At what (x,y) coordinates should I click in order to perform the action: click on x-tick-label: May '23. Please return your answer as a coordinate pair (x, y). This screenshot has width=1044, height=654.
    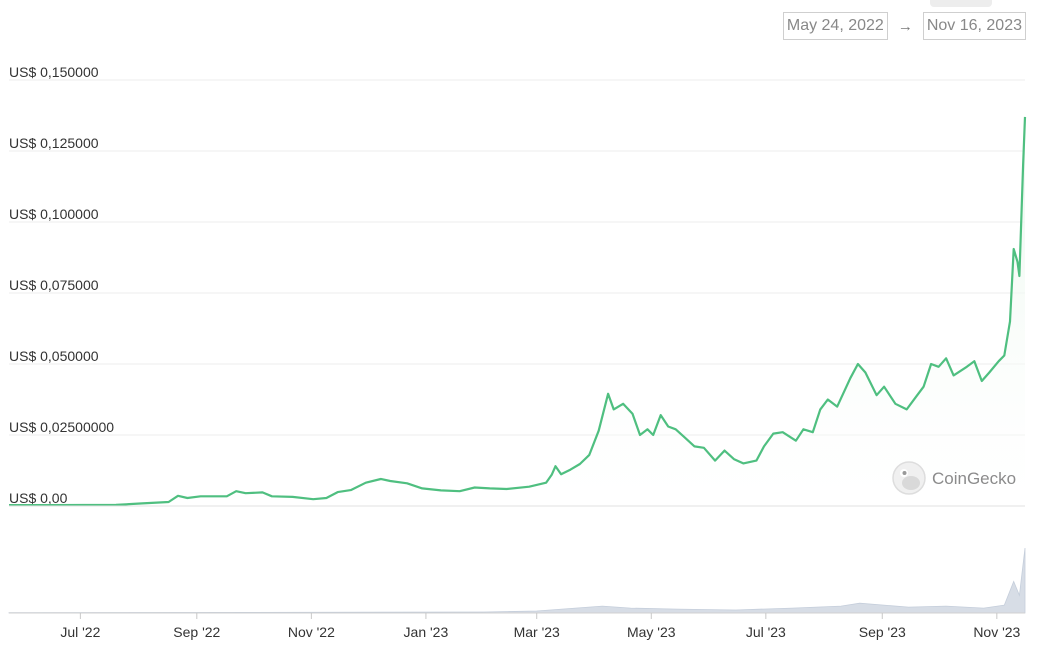
    Looking at the image, I should click on (651, 632).